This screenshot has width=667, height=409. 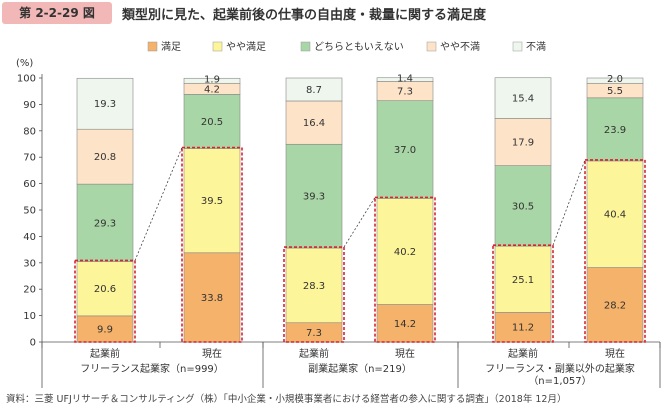 I want to click on data-label: 39.5, so click(x=212, y=201).